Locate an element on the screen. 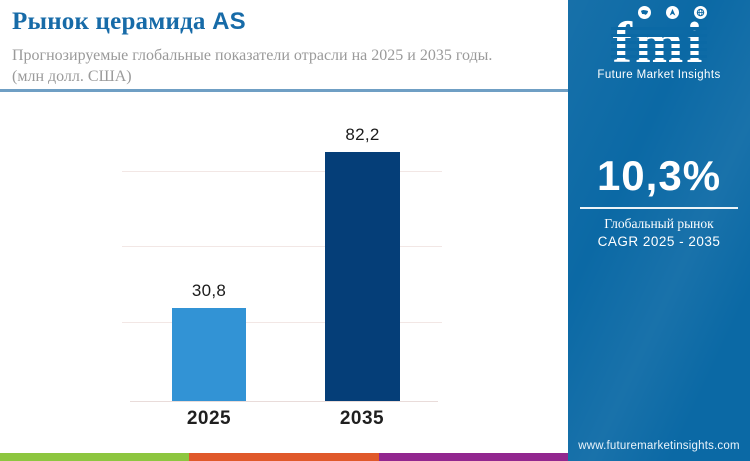 Image resolution: width=750 pixels, height=461 pixels. compass-icon is located at coordinates (672, 12).